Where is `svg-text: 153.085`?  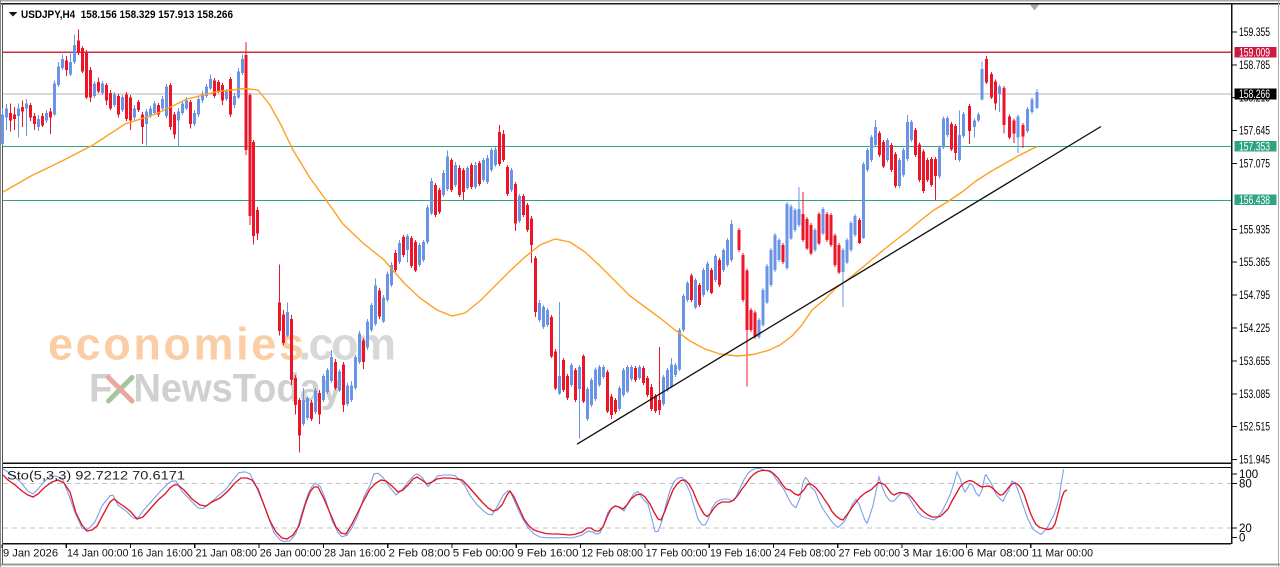 svg-text: 153.085 is located at coordinates (1254, 395).